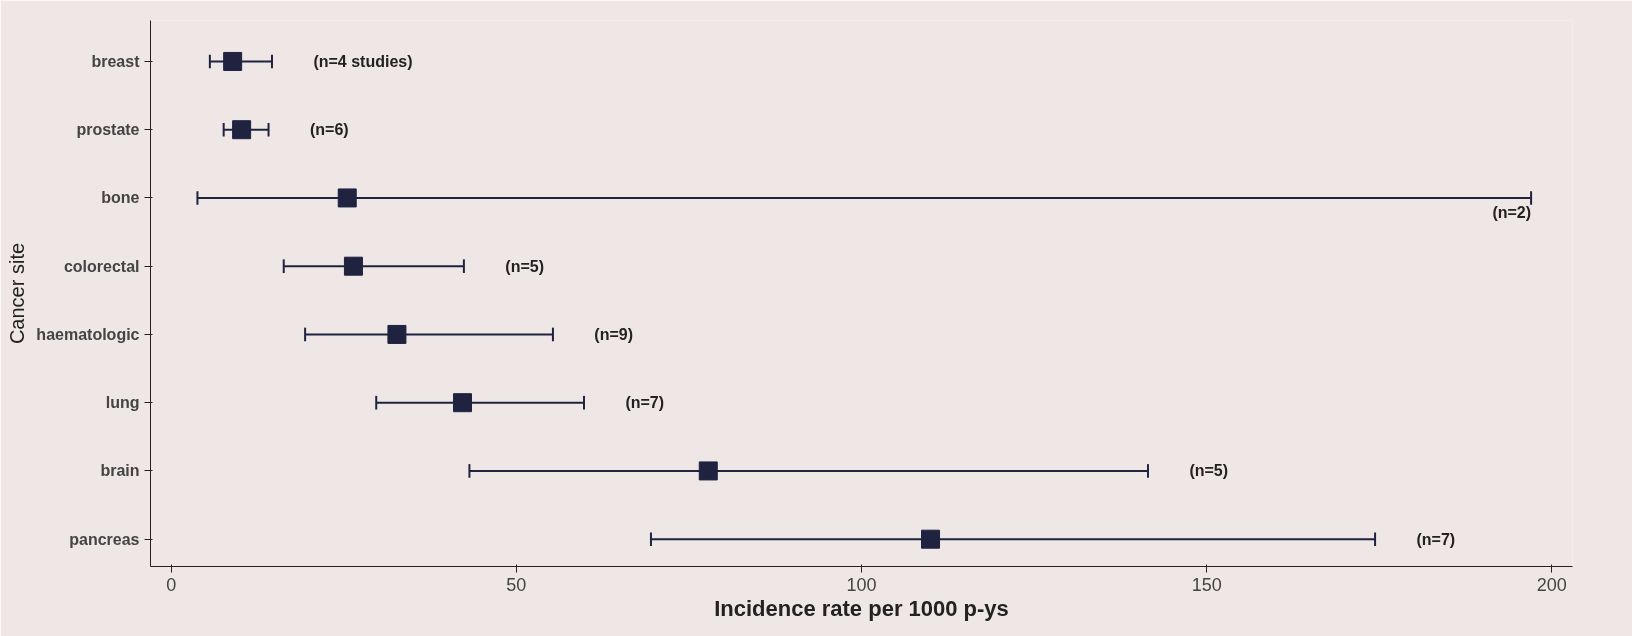  Describe the element at coordinates (116, 61) in the screenshot. I see `y-tick-label: breast` at that location.